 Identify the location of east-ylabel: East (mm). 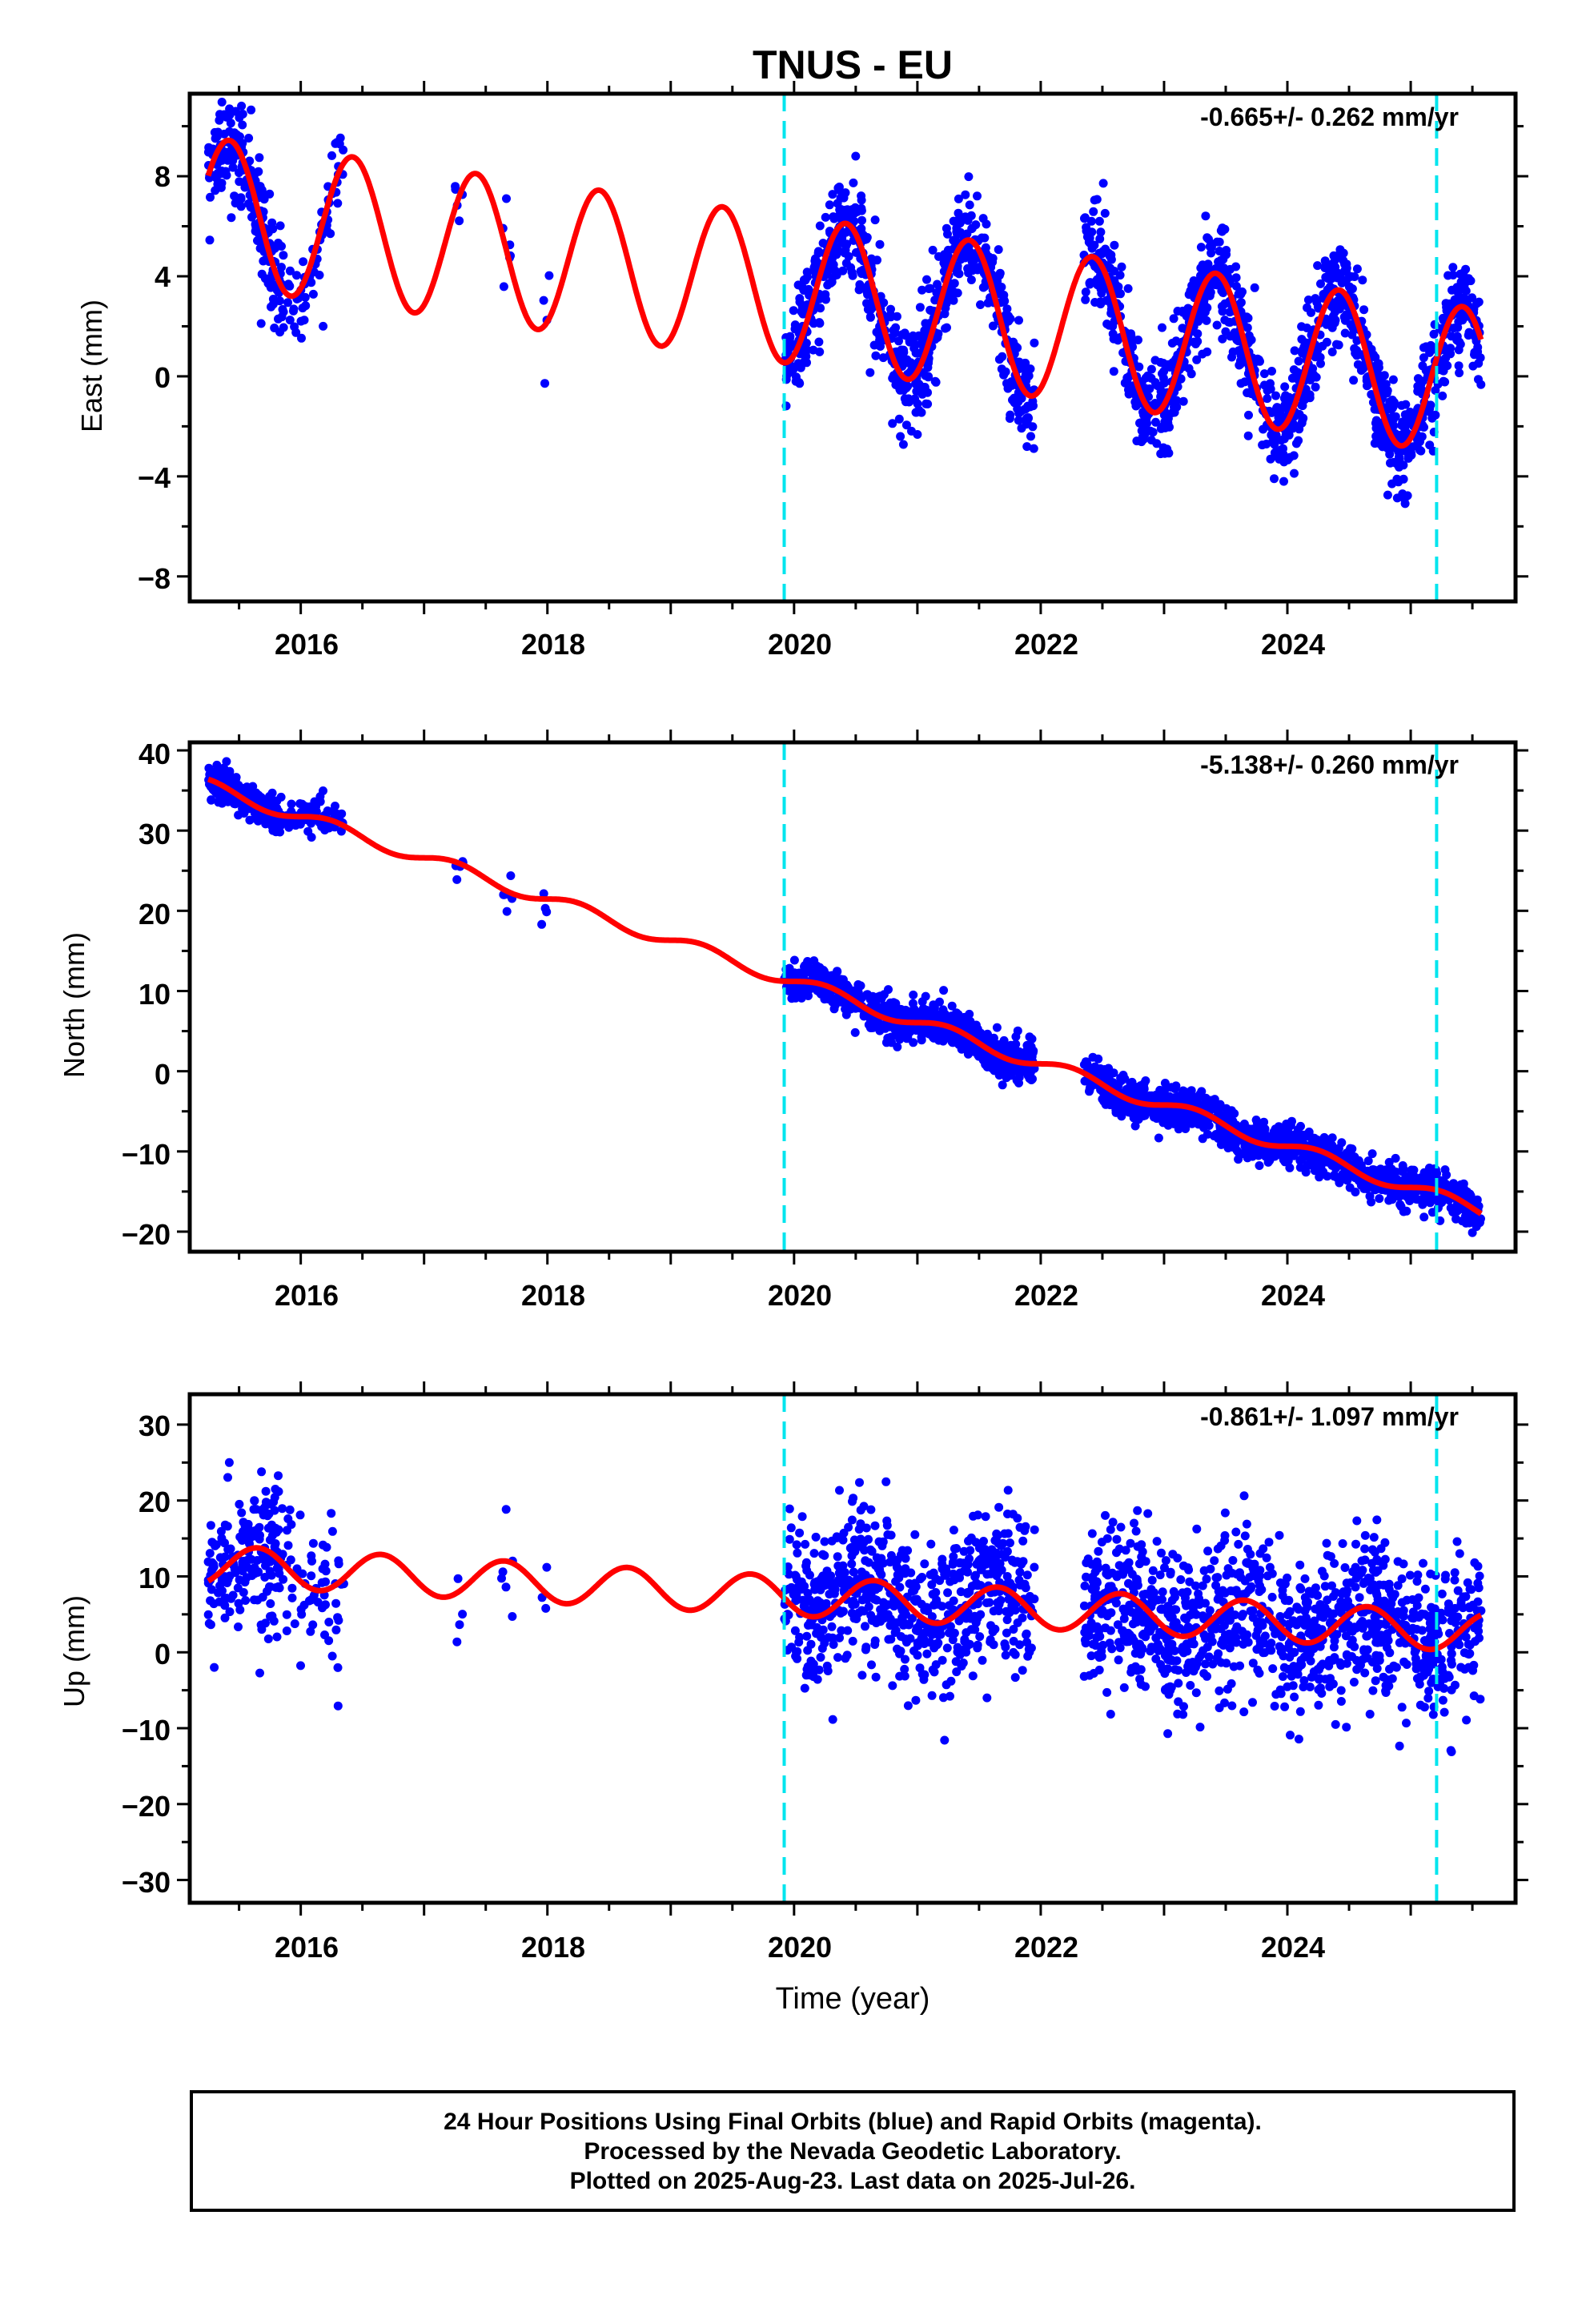
(91, 366).